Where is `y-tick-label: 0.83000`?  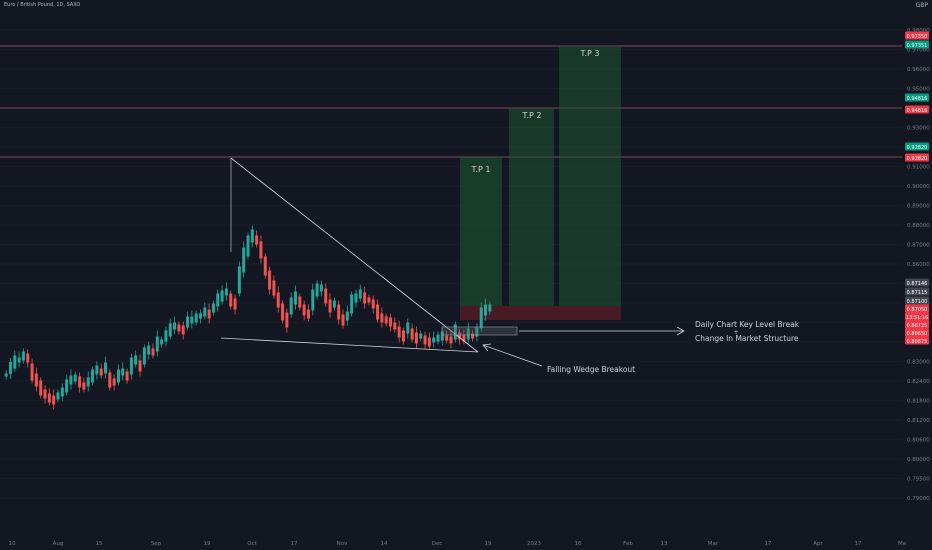
y-tick-label: 0.83000 is located at coordinates (918, 363).